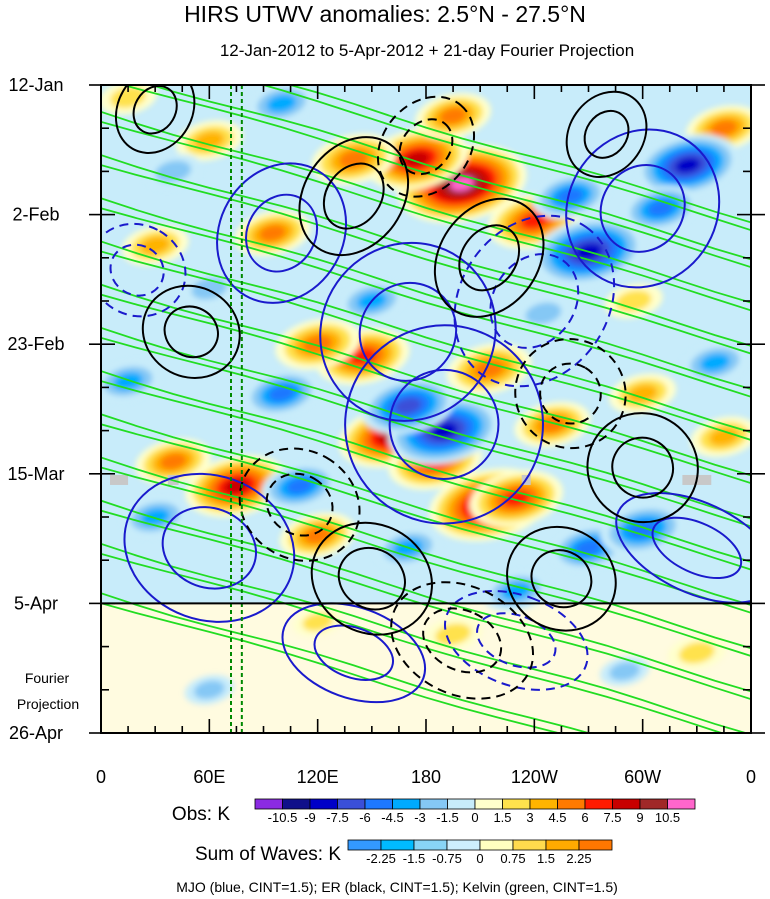  Describe the element at coordinates (512, 858) in the screenshot. I see `waves-colorbar-tick-label: 0.75` at that location.